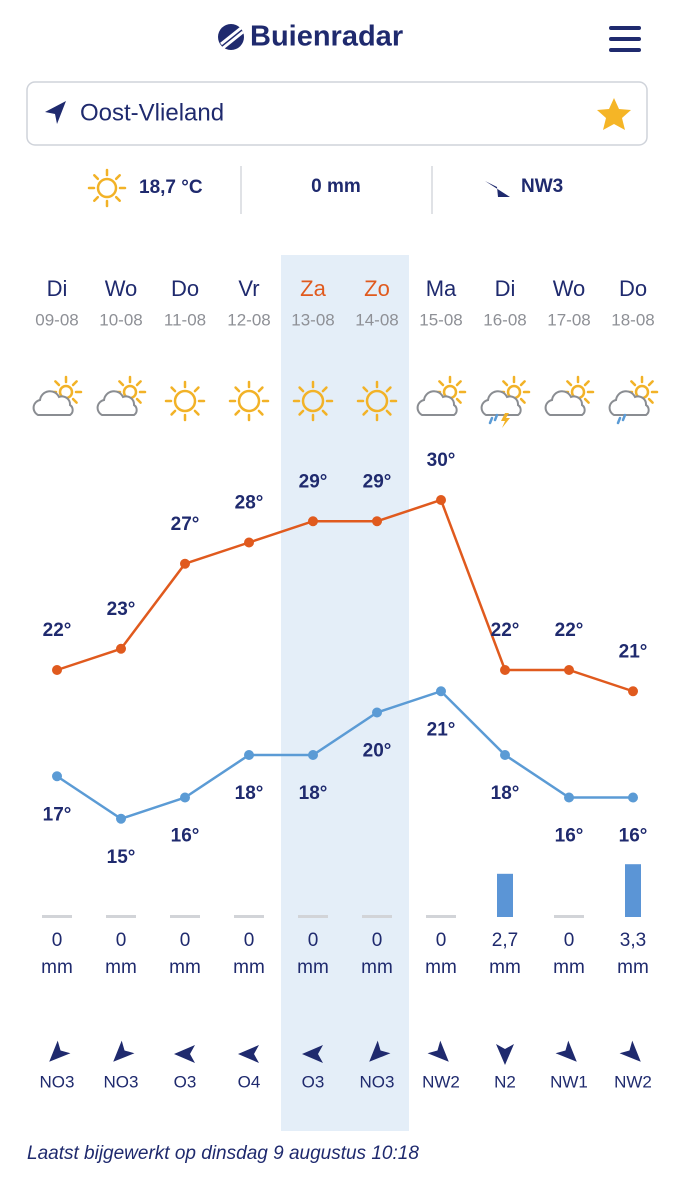 This screenshot has height=1200, width=674. Describe the element at coordinates (569, 1081) in the screenshot. I see `wind-label: NW1` at that location.